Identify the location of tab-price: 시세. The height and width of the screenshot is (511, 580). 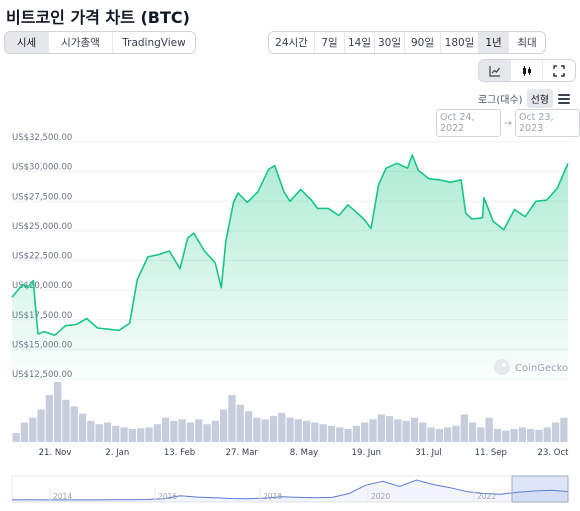
(27, 42).